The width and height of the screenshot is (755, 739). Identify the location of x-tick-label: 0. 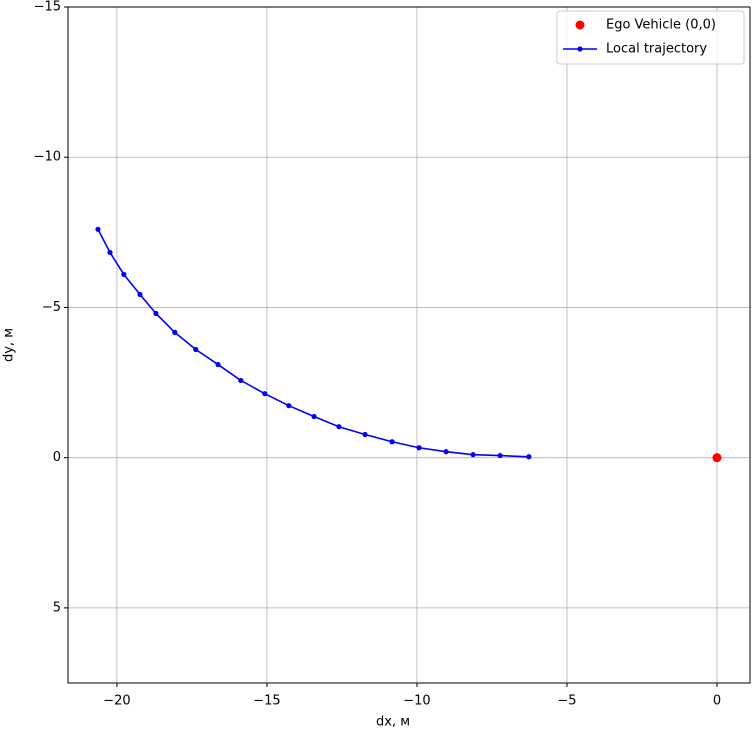
(717, 701).